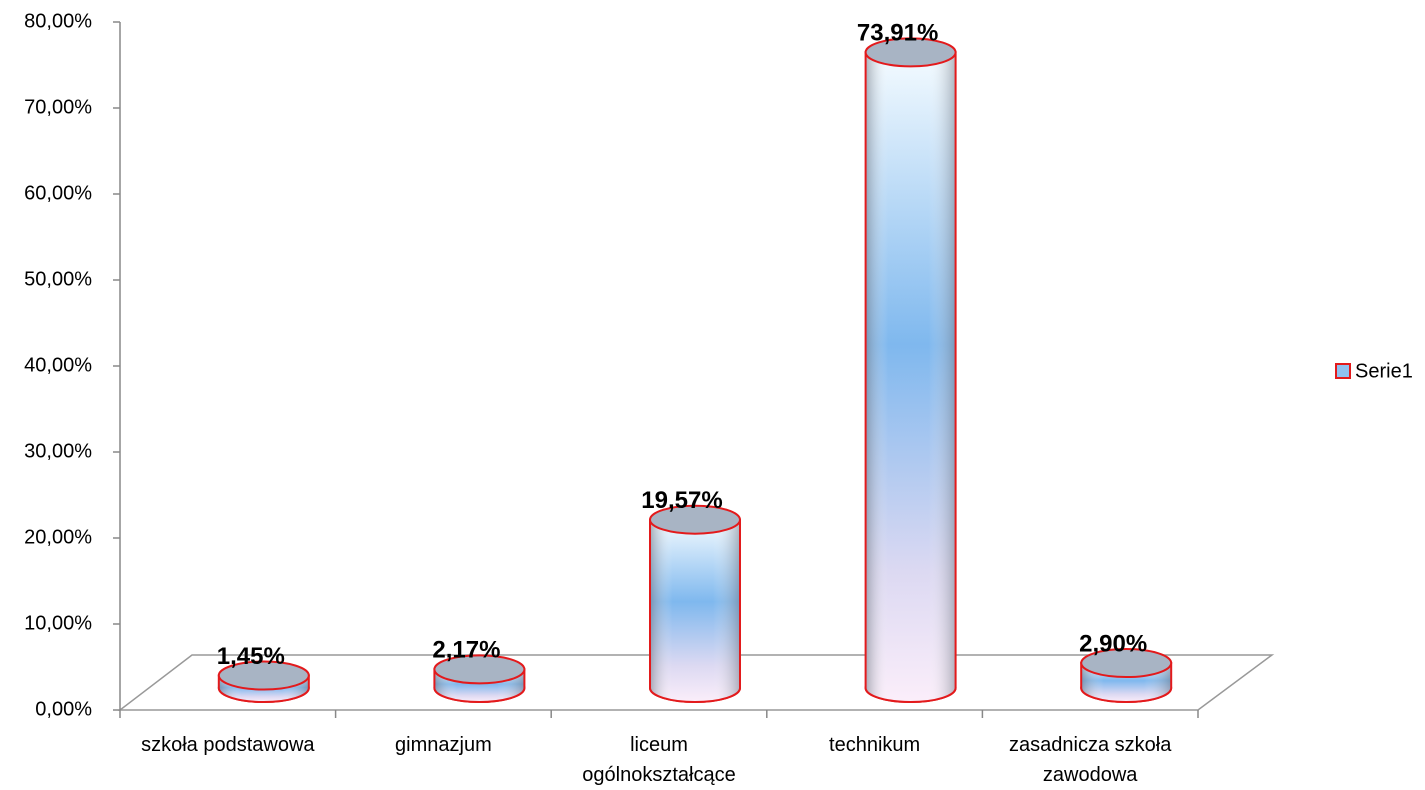 This screenshot has width=1425, height=790. Describe the element at coordinates (58, 107) in the screenshot. I see `y-tick-label: 70,00%` at that location.